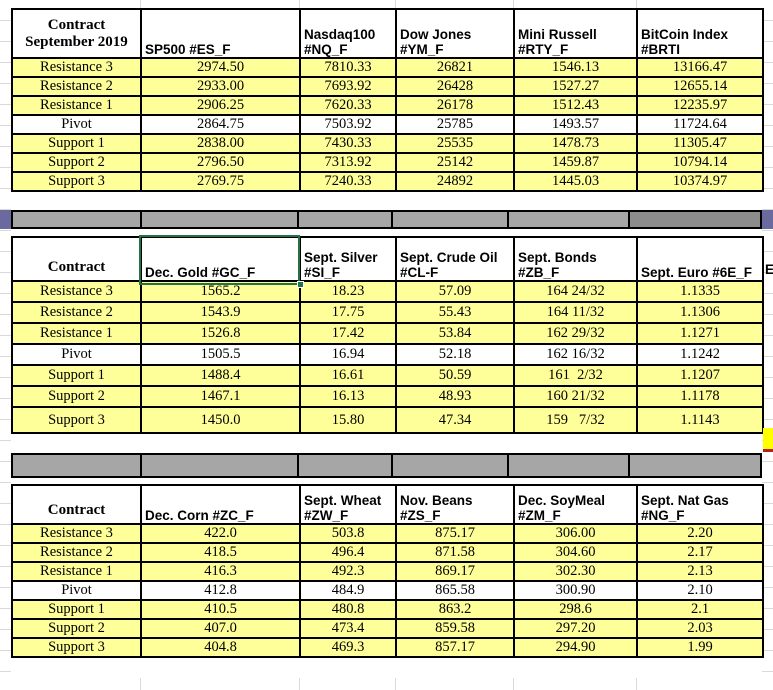 The image size is (773, 690). Describe the element at coordinates (455, 628) in the screenshot. I see `value-cell: 859.58` at that location.